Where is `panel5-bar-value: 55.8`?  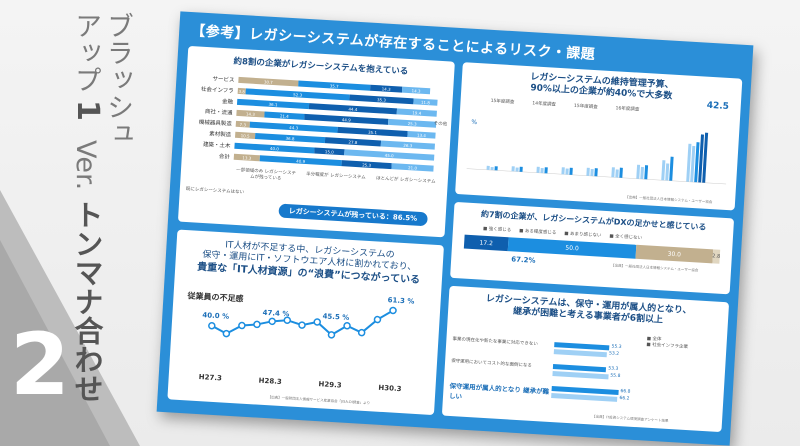
panel5-bar-value: 55.8 is located at coordinates (615, 376).